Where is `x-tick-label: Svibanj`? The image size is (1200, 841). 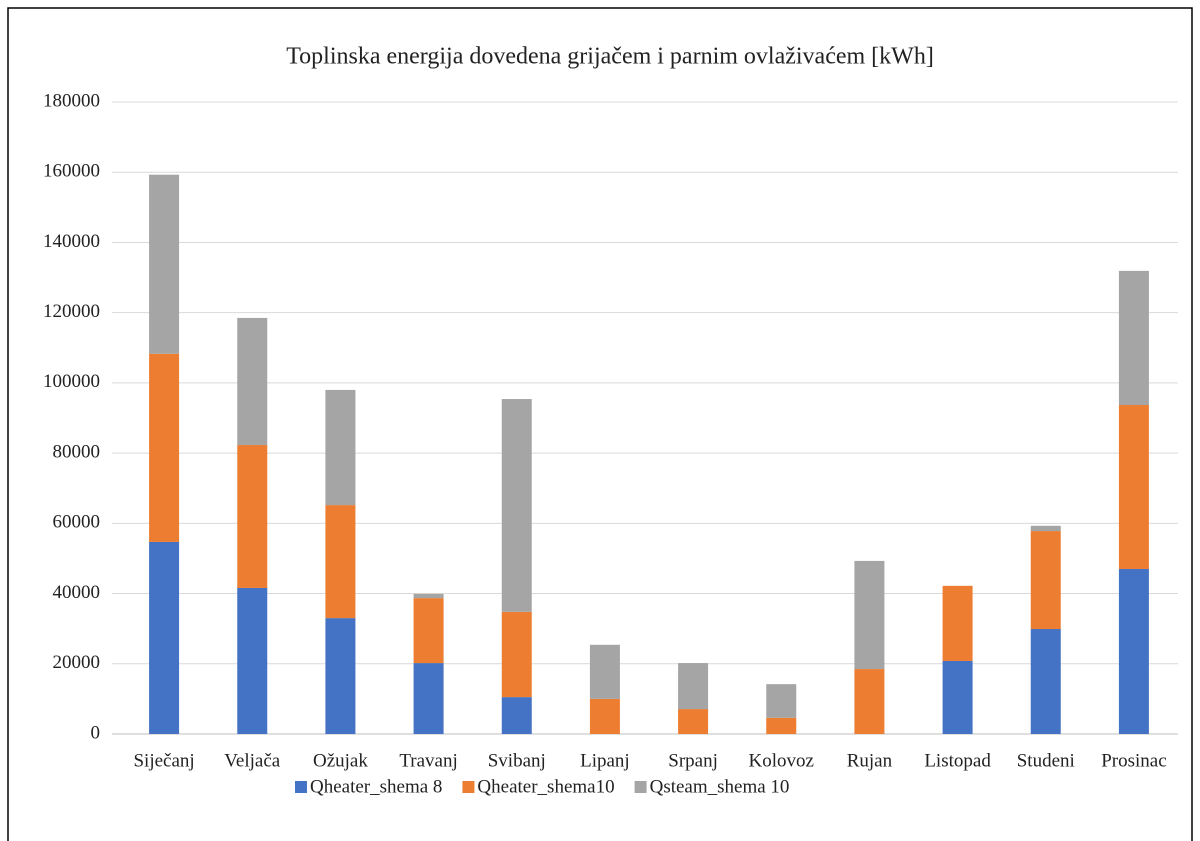 x-tick-label: Svibanj is located at coordinates (517, 760).